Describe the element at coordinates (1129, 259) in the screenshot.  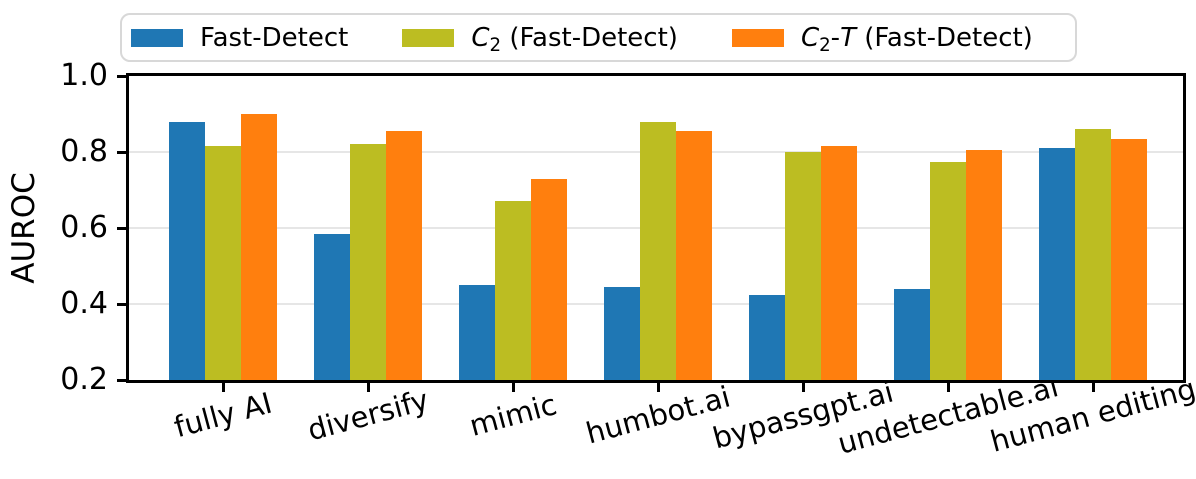
I see `bar-c-t-fast-detect-human-editing` at that location.